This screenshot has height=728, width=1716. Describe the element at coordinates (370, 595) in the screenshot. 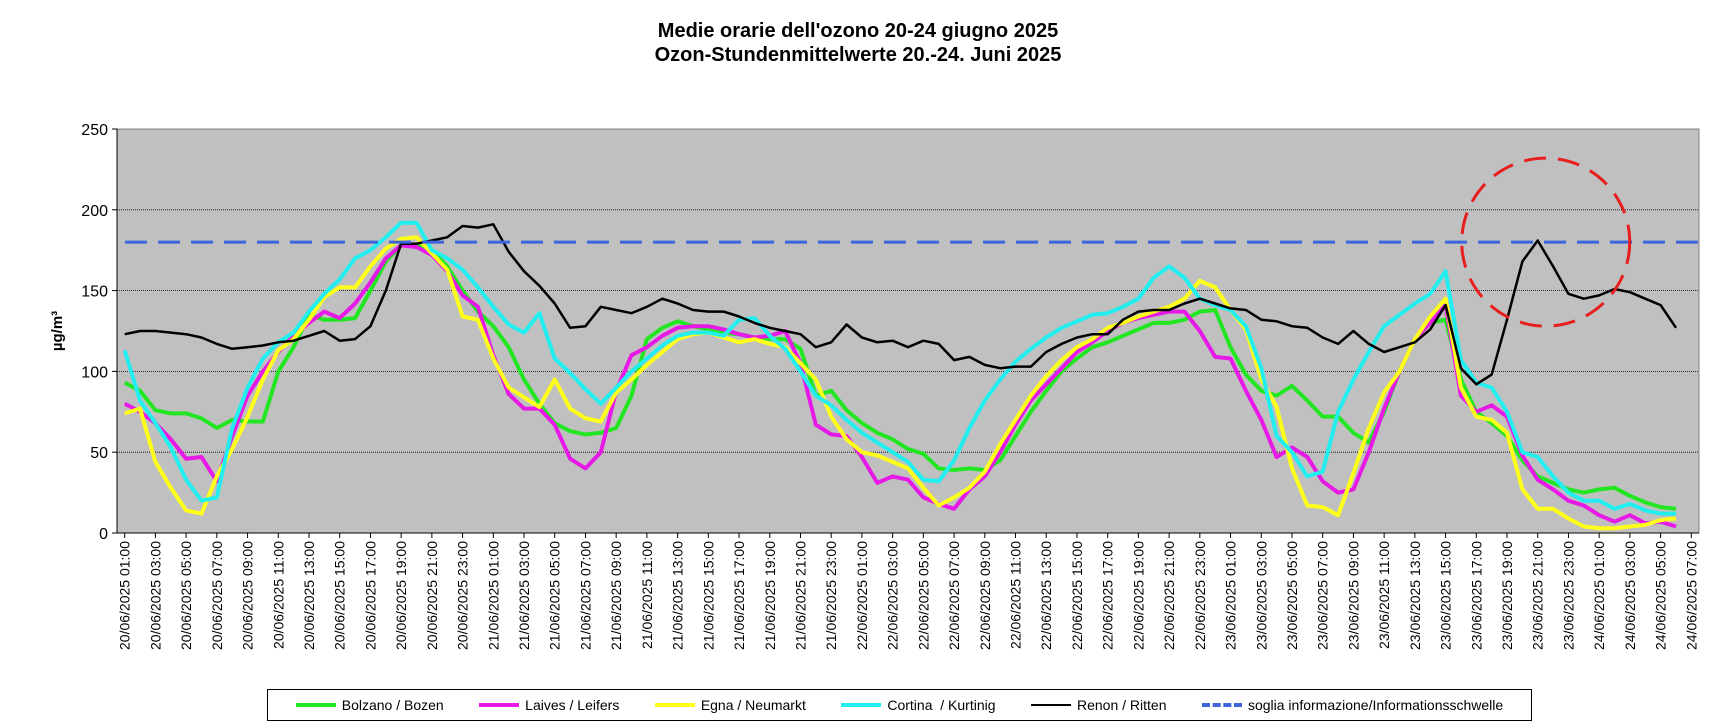

I see `x-tick-label: 20/06/2025 17:00` at that location.